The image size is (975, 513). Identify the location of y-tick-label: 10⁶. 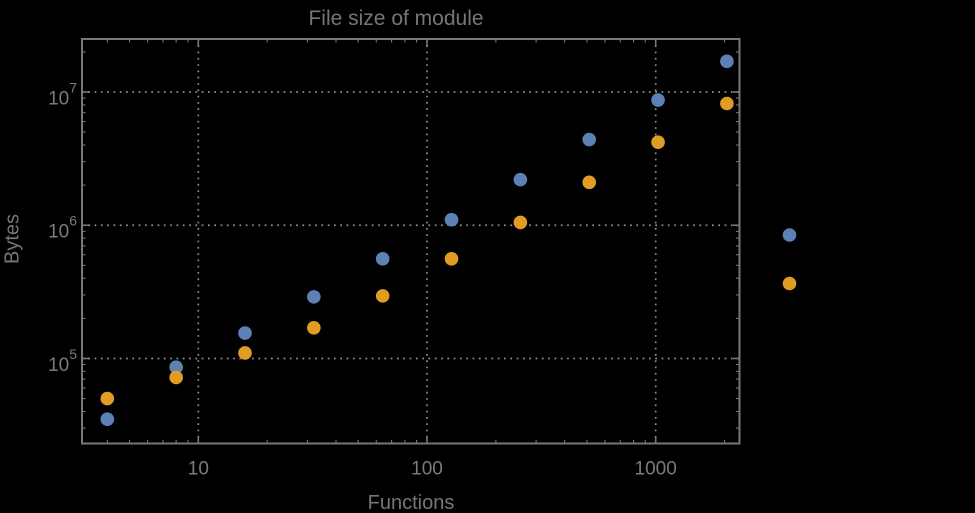
(62, 228).